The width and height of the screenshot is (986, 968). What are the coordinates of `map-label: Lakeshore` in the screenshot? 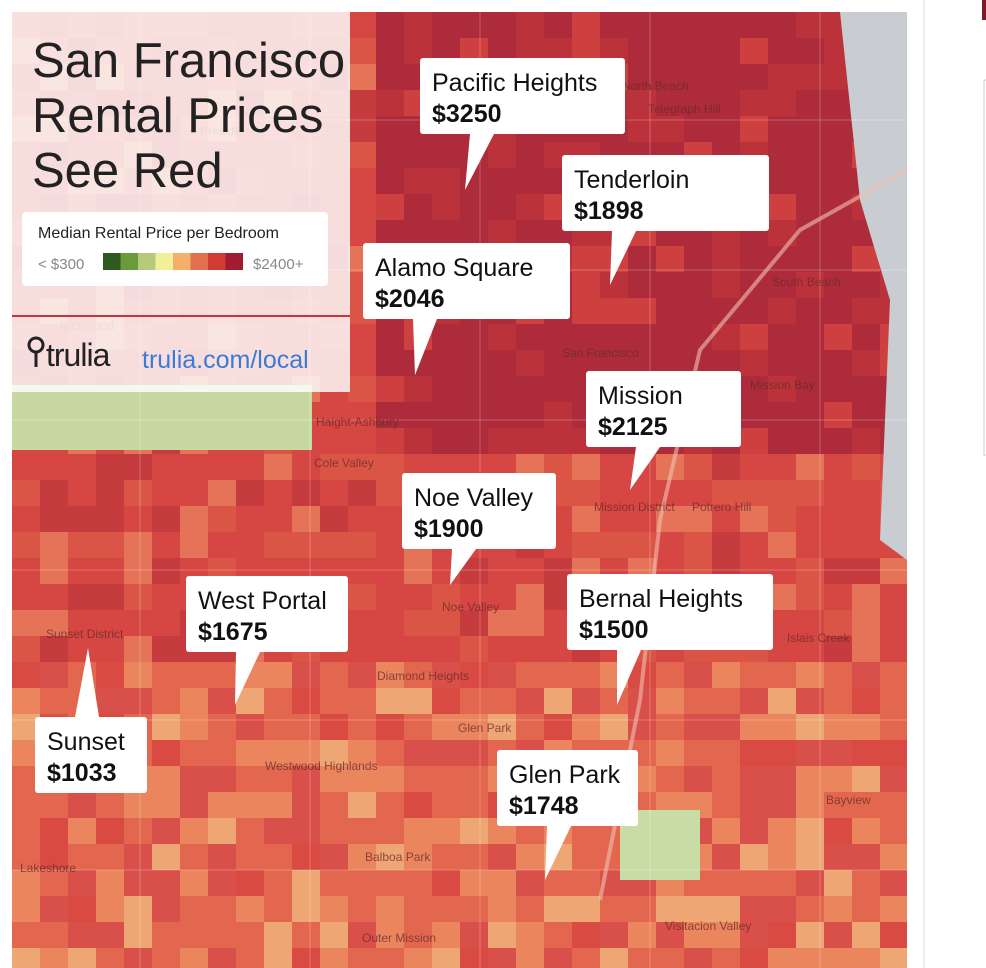 It's located at (48, 868).